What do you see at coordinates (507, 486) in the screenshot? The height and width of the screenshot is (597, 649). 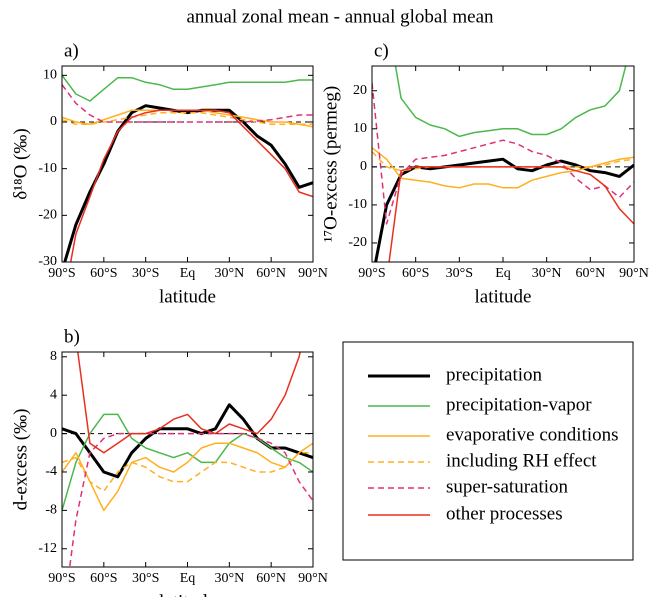 I see `legend-label: super-saturation` at bounding box center [507, 486].